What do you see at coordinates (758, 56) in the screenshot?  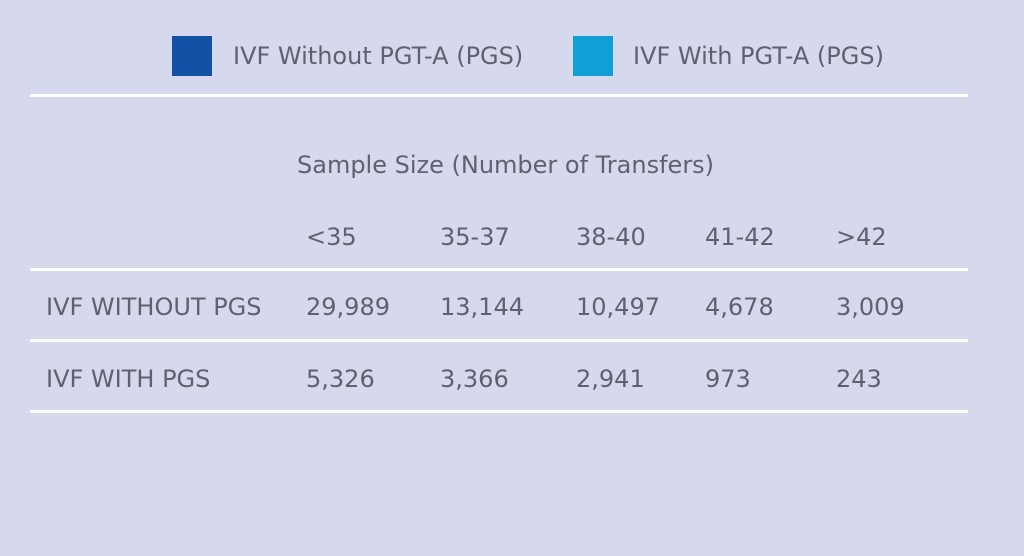 I see `legend-label-with-pgs: IVF With PGT-A (PGS)` at bounding box center [758, 56].